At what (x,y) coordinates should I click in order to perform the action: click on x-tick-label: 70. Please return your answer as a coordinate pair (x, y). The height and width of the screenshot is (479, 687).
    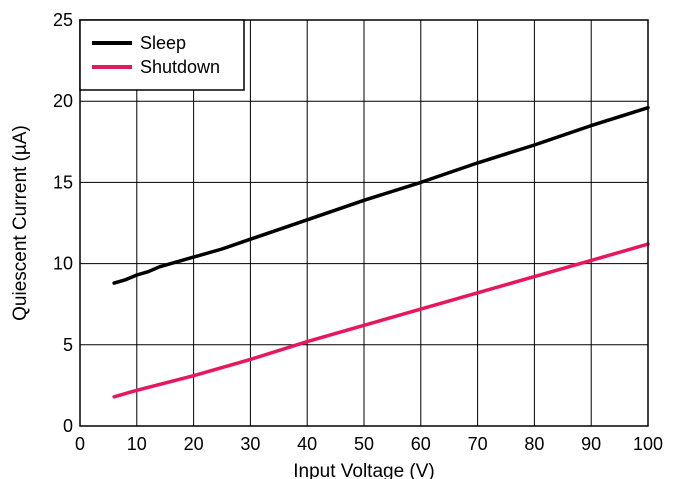
    Looking at the image, I should click on (478, 444).